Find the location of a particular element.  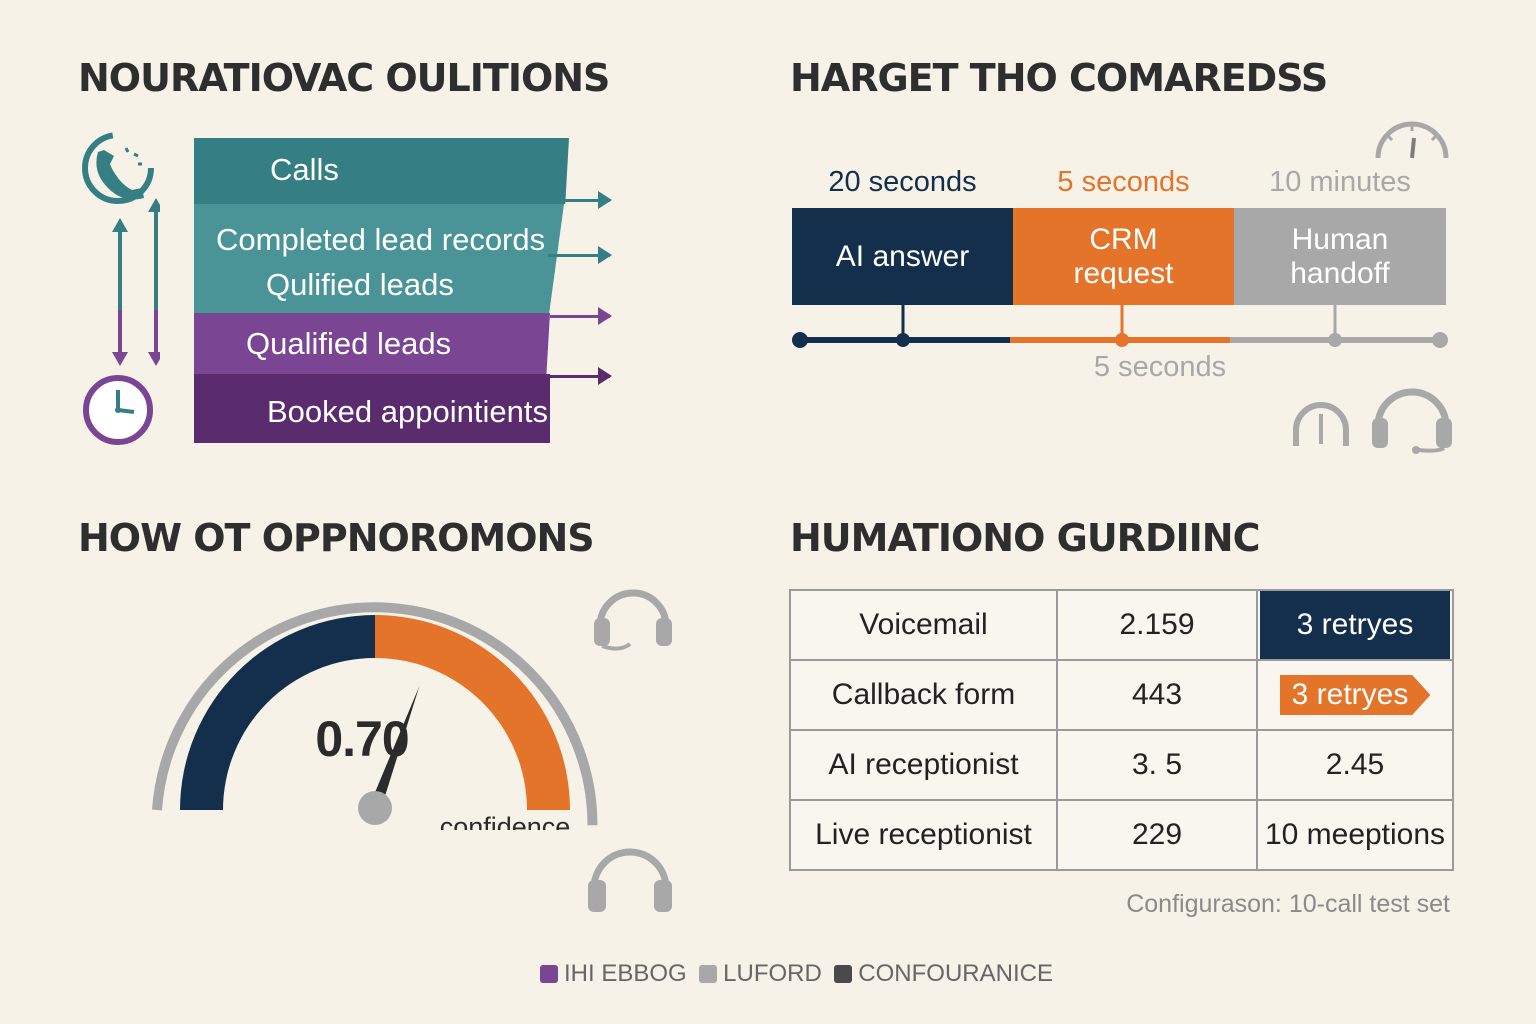

table-cell: 10 meeptions is located at coordinates (1355, 835).